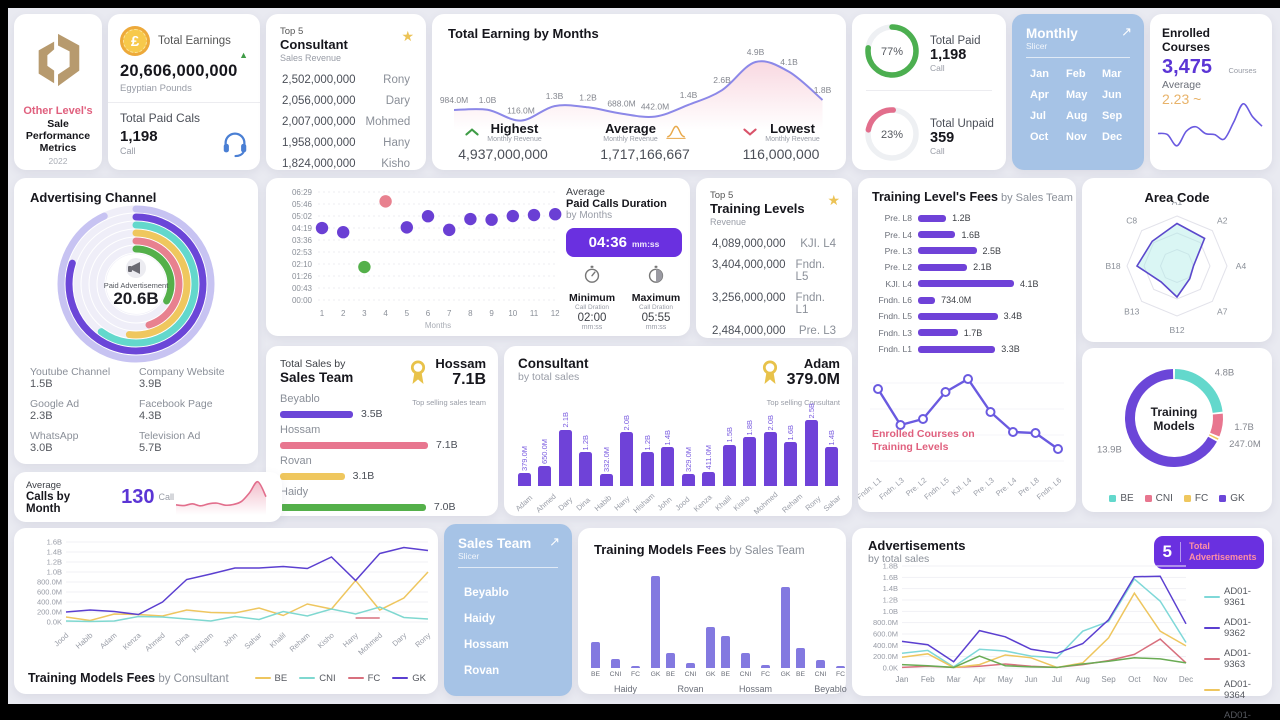  I want to click on slicer-month-mar: Mar, so click(1112, 74).